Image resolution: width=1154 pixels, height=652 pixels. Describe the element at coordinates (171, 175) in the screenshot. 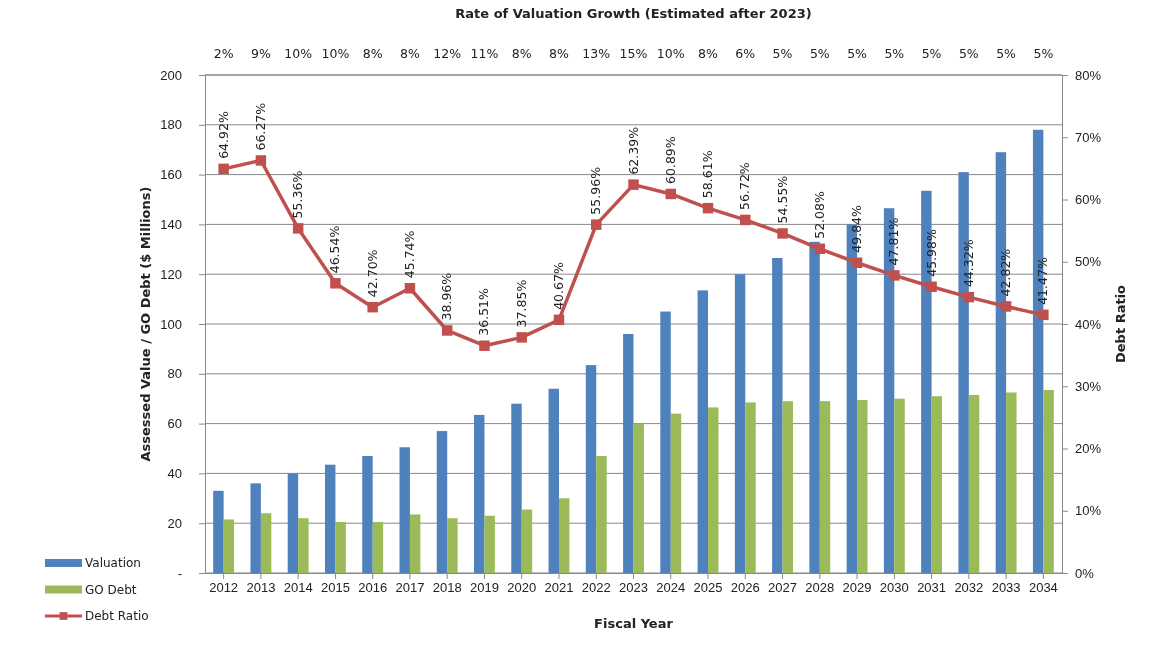

I see `y-tick-label: 160` at that location.